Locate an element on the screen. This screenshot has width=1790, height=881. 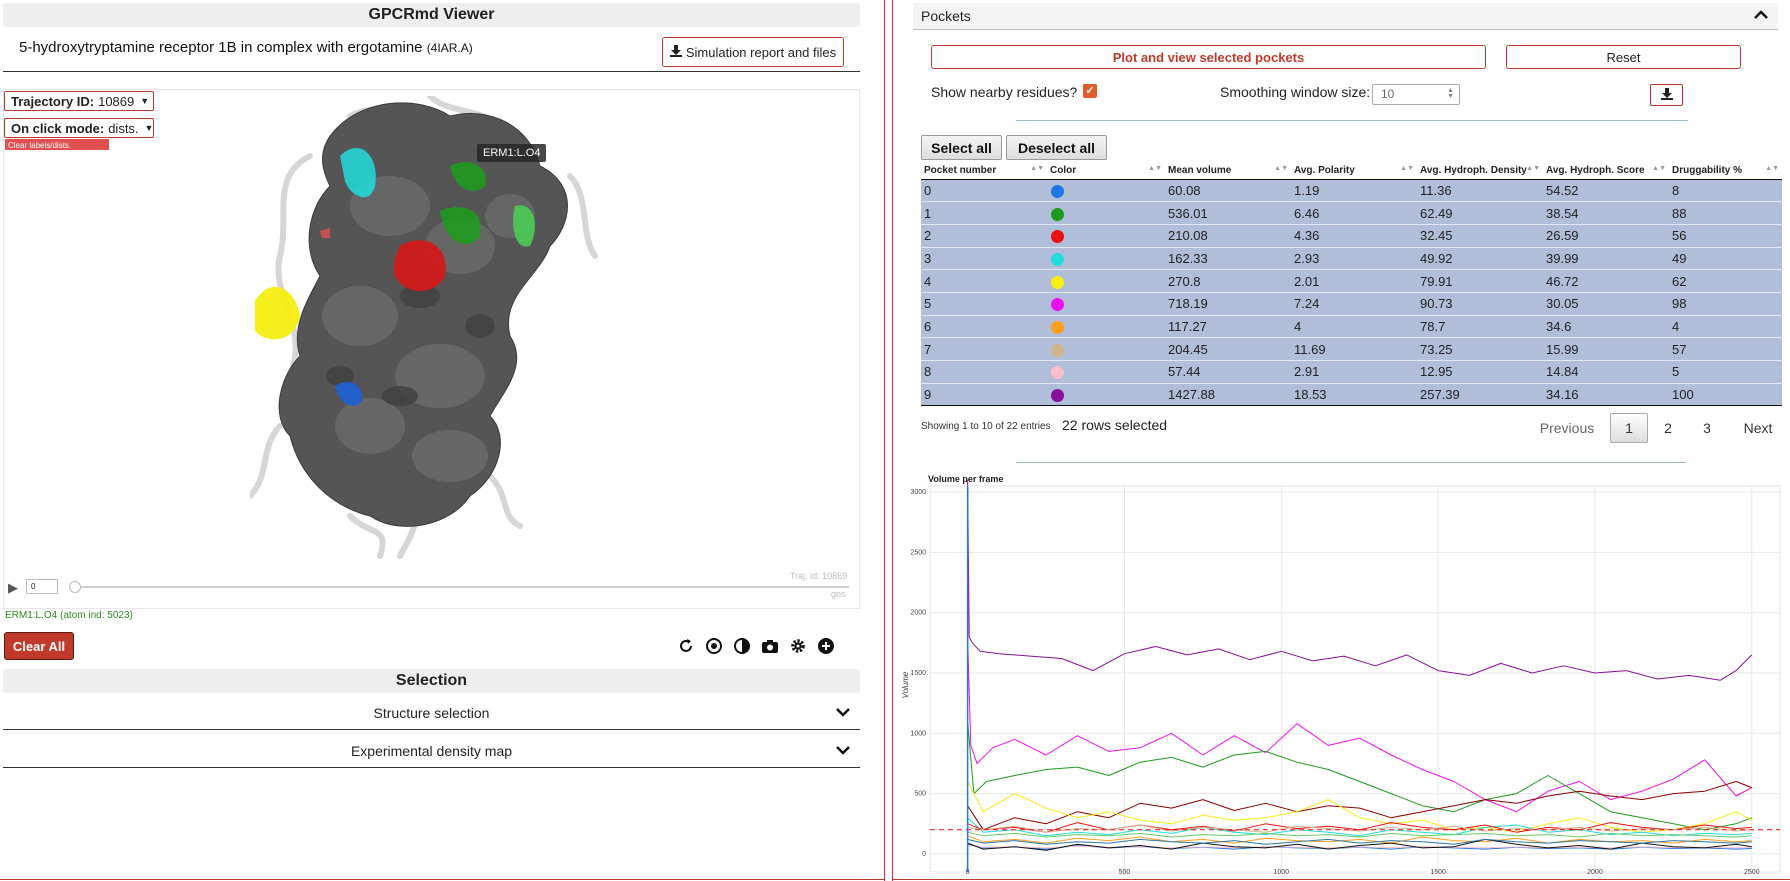
trajectory-watermark: Traj. id: 10869 is located at coordinates (819, 576).